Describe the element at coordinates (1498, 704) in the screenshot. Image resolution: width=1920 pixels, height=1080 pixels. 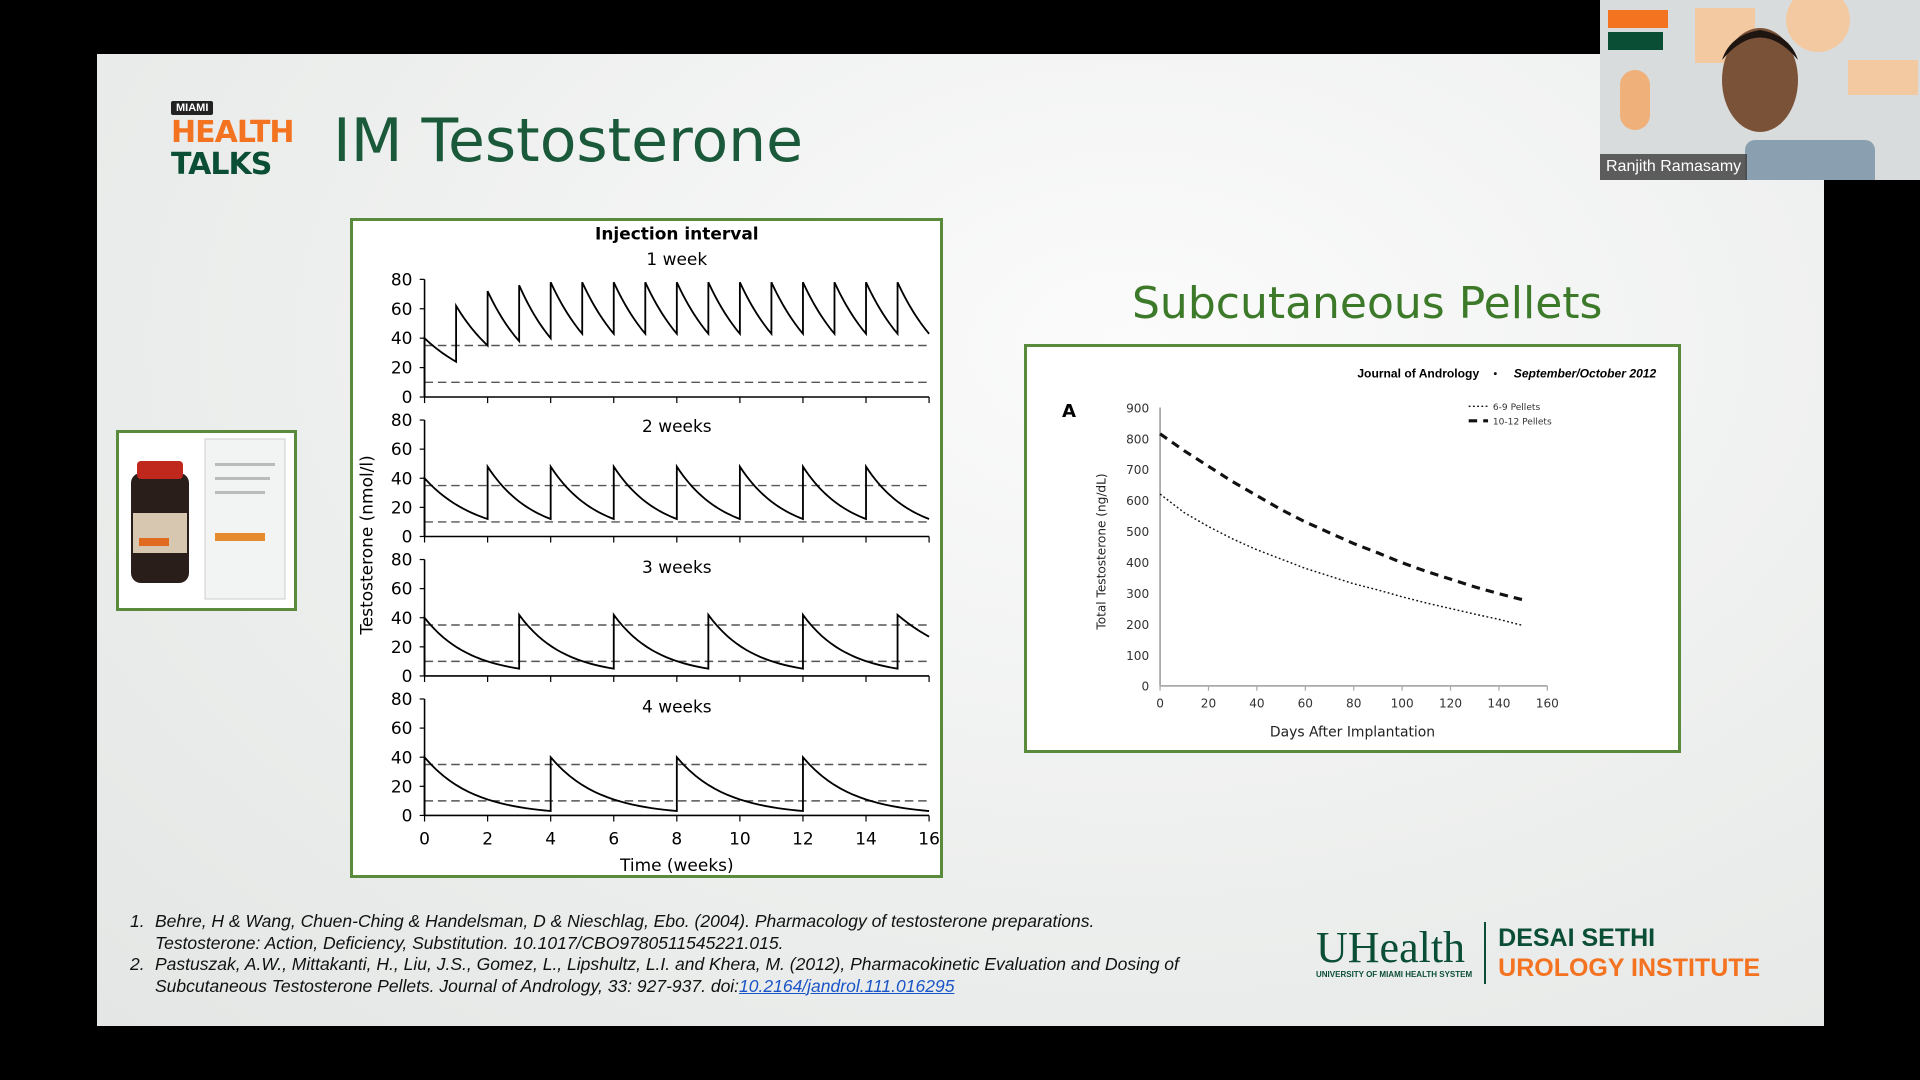
I see `x-tick-label: 140` at that location.